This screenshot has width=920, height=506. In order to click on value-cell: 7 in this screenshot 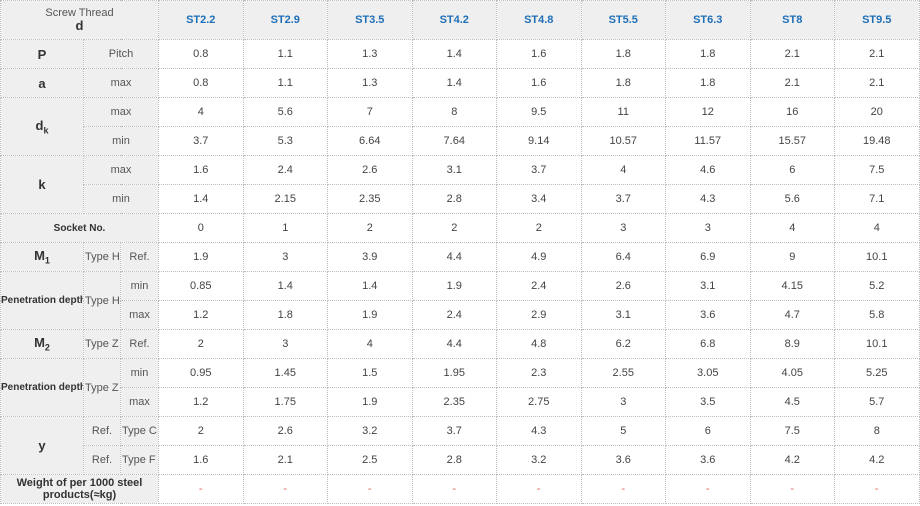, I will do `click(370, 112)`.